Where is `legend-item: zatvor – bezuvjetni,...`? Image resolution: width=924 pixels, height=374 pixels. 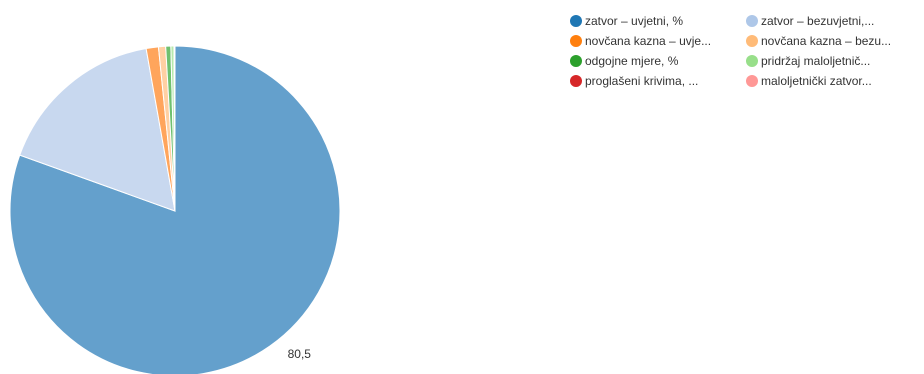
legend-item: zatvor – bezuvjetni,... is located at coordinates (833, 21).